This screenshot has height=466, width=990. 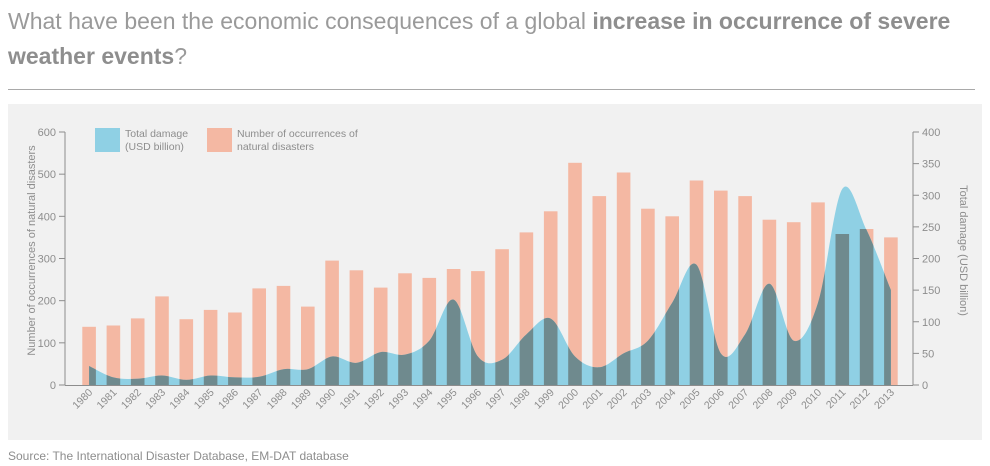 What do you see at coordinates (599, 290) in the screenshot?
I see `bar-2001` at bounding box center [599, 290].